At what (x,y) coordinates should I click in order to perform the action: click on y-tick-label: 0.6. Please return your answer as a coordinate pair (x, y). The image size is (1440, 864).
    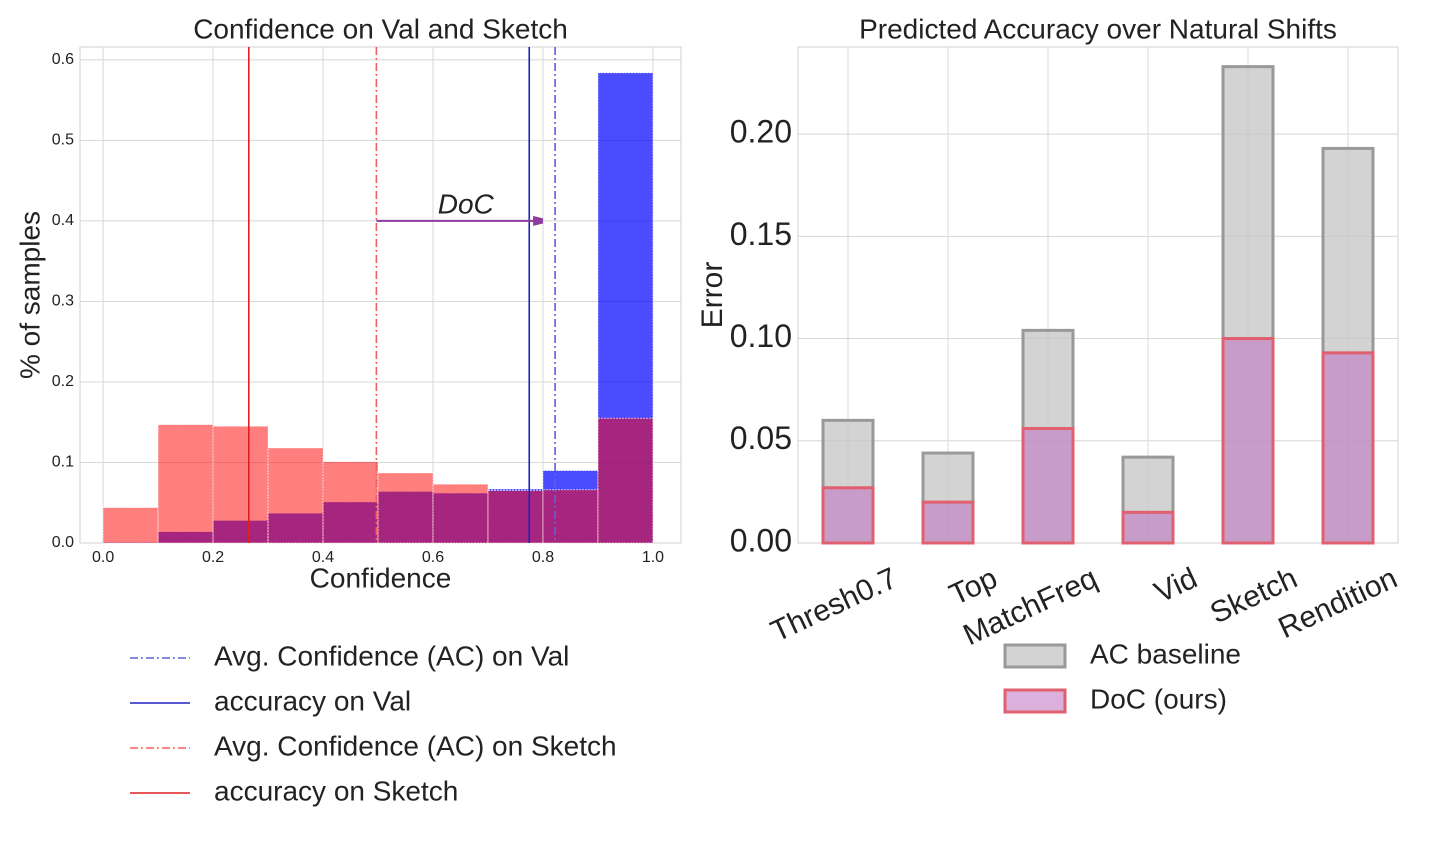
    Looking at the image, I should click on (63, 59).